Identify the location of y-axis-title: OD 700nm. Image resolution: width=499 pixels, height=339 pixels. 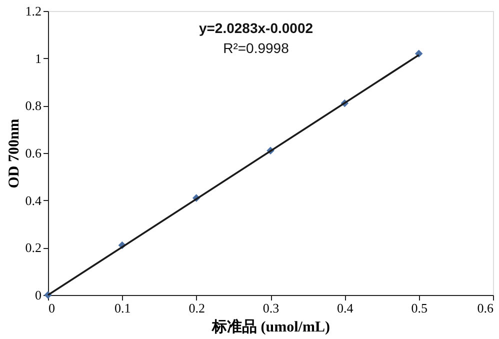
(14, 153).